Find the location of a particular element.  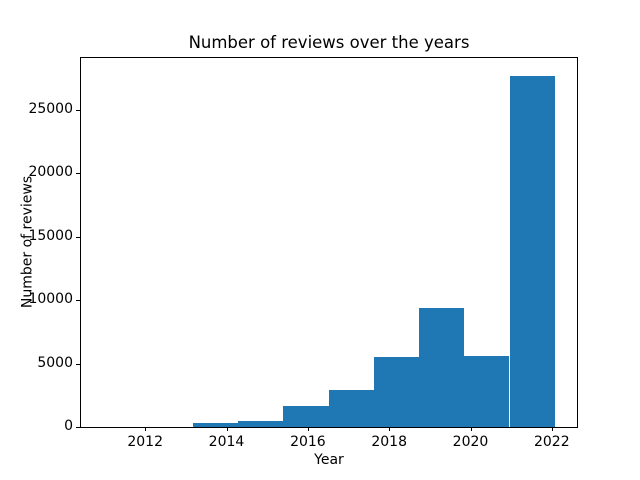

x-tick-label: 2014 is located at coordinates (226, 442).